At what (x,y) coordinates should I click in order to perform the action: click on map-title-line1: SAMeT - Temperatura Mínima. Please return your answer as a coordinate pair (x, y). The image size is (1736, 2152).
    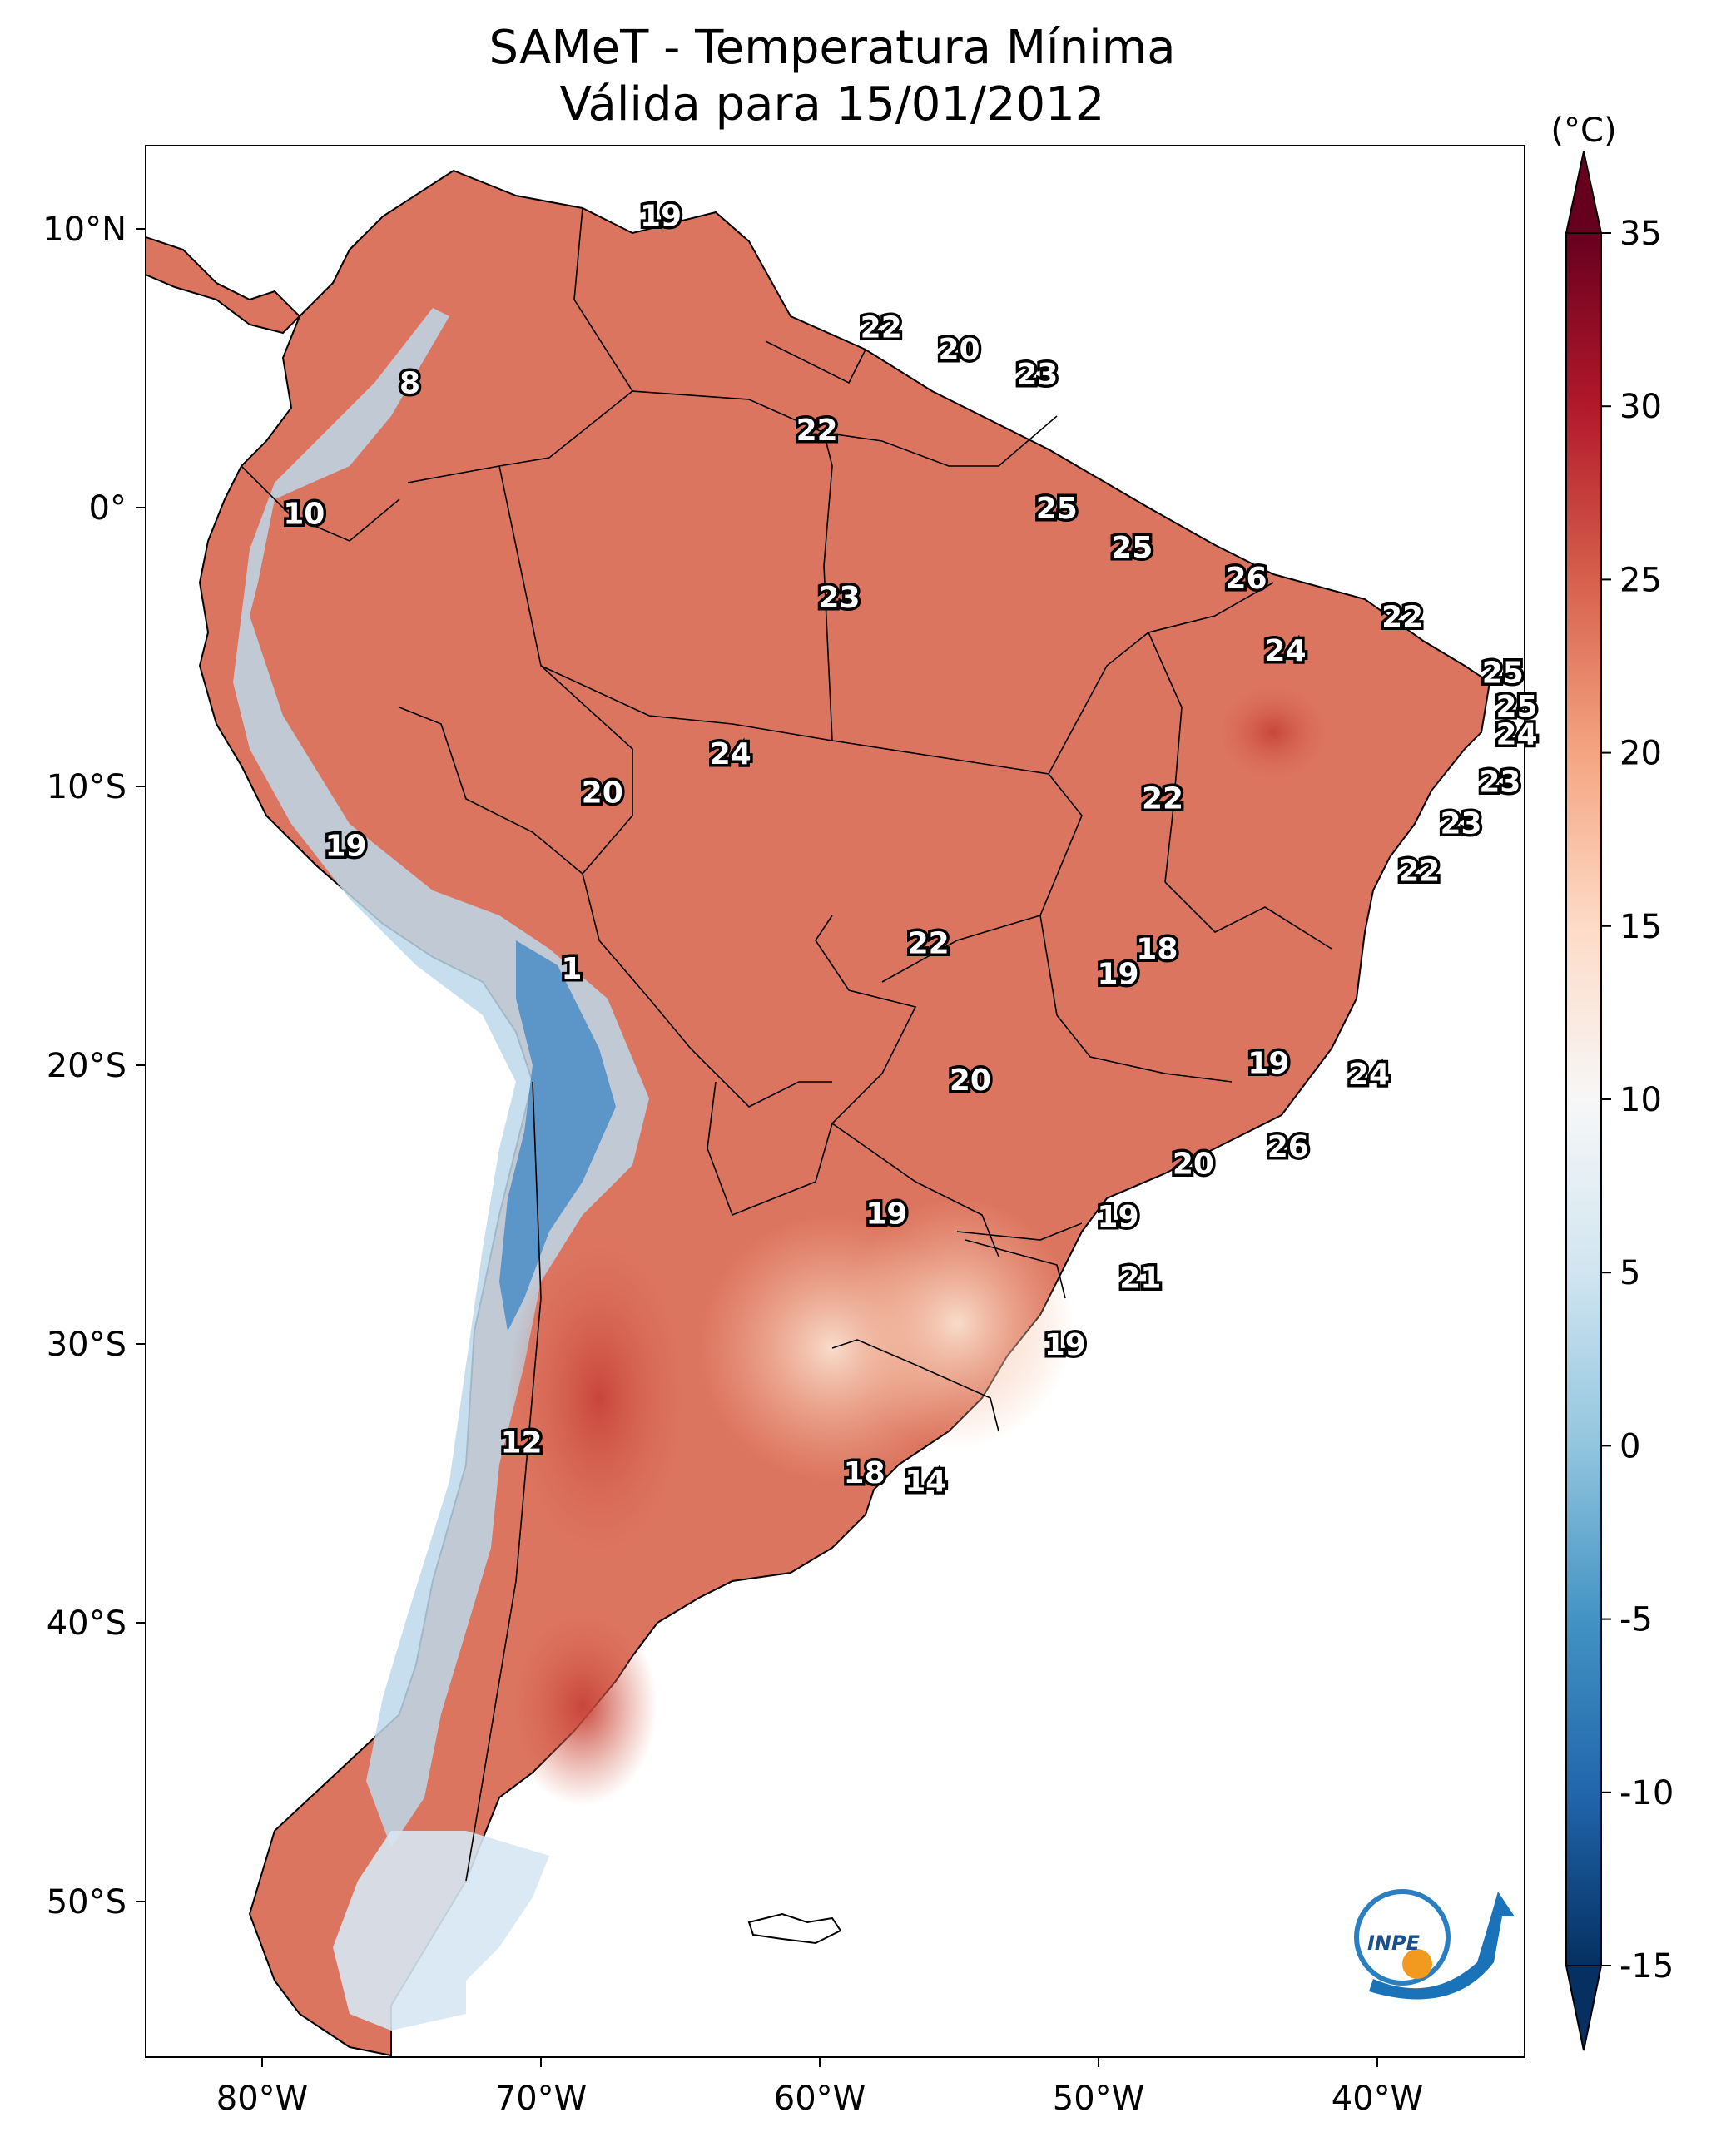
    Looking at the image, I should click on (832, 48).